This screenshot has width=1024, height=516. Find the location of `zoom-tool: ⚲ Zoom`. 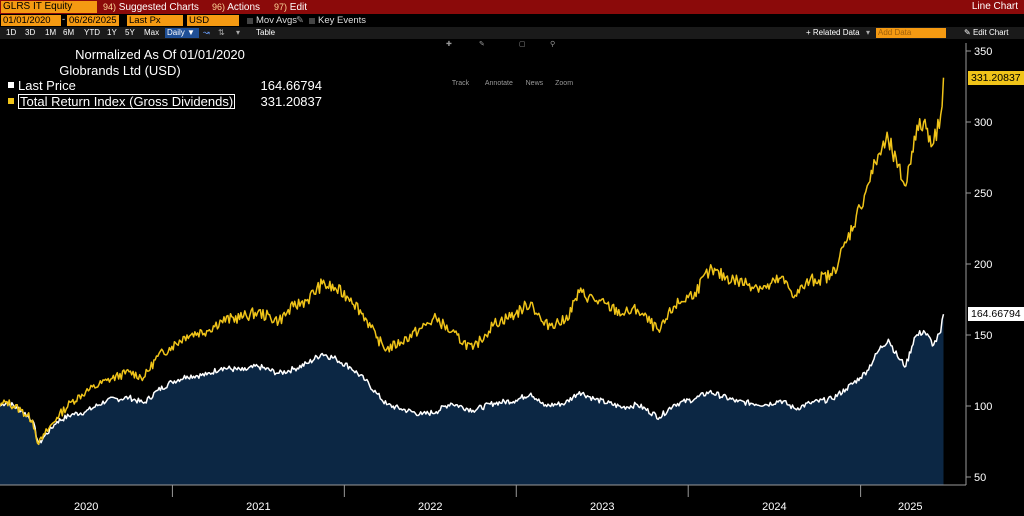

zoom-tool: ⚲ Zoom is located at coordinates (562, 64).